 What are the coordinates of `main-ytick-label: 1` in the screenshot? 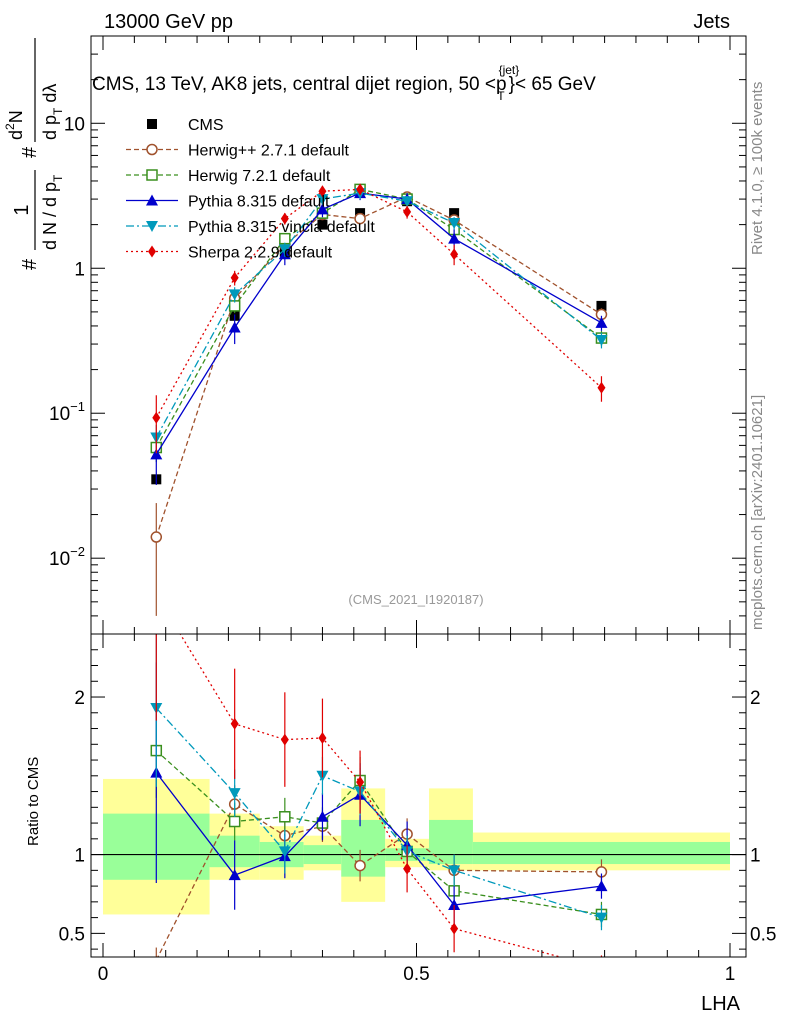 It's located at (79, 269).